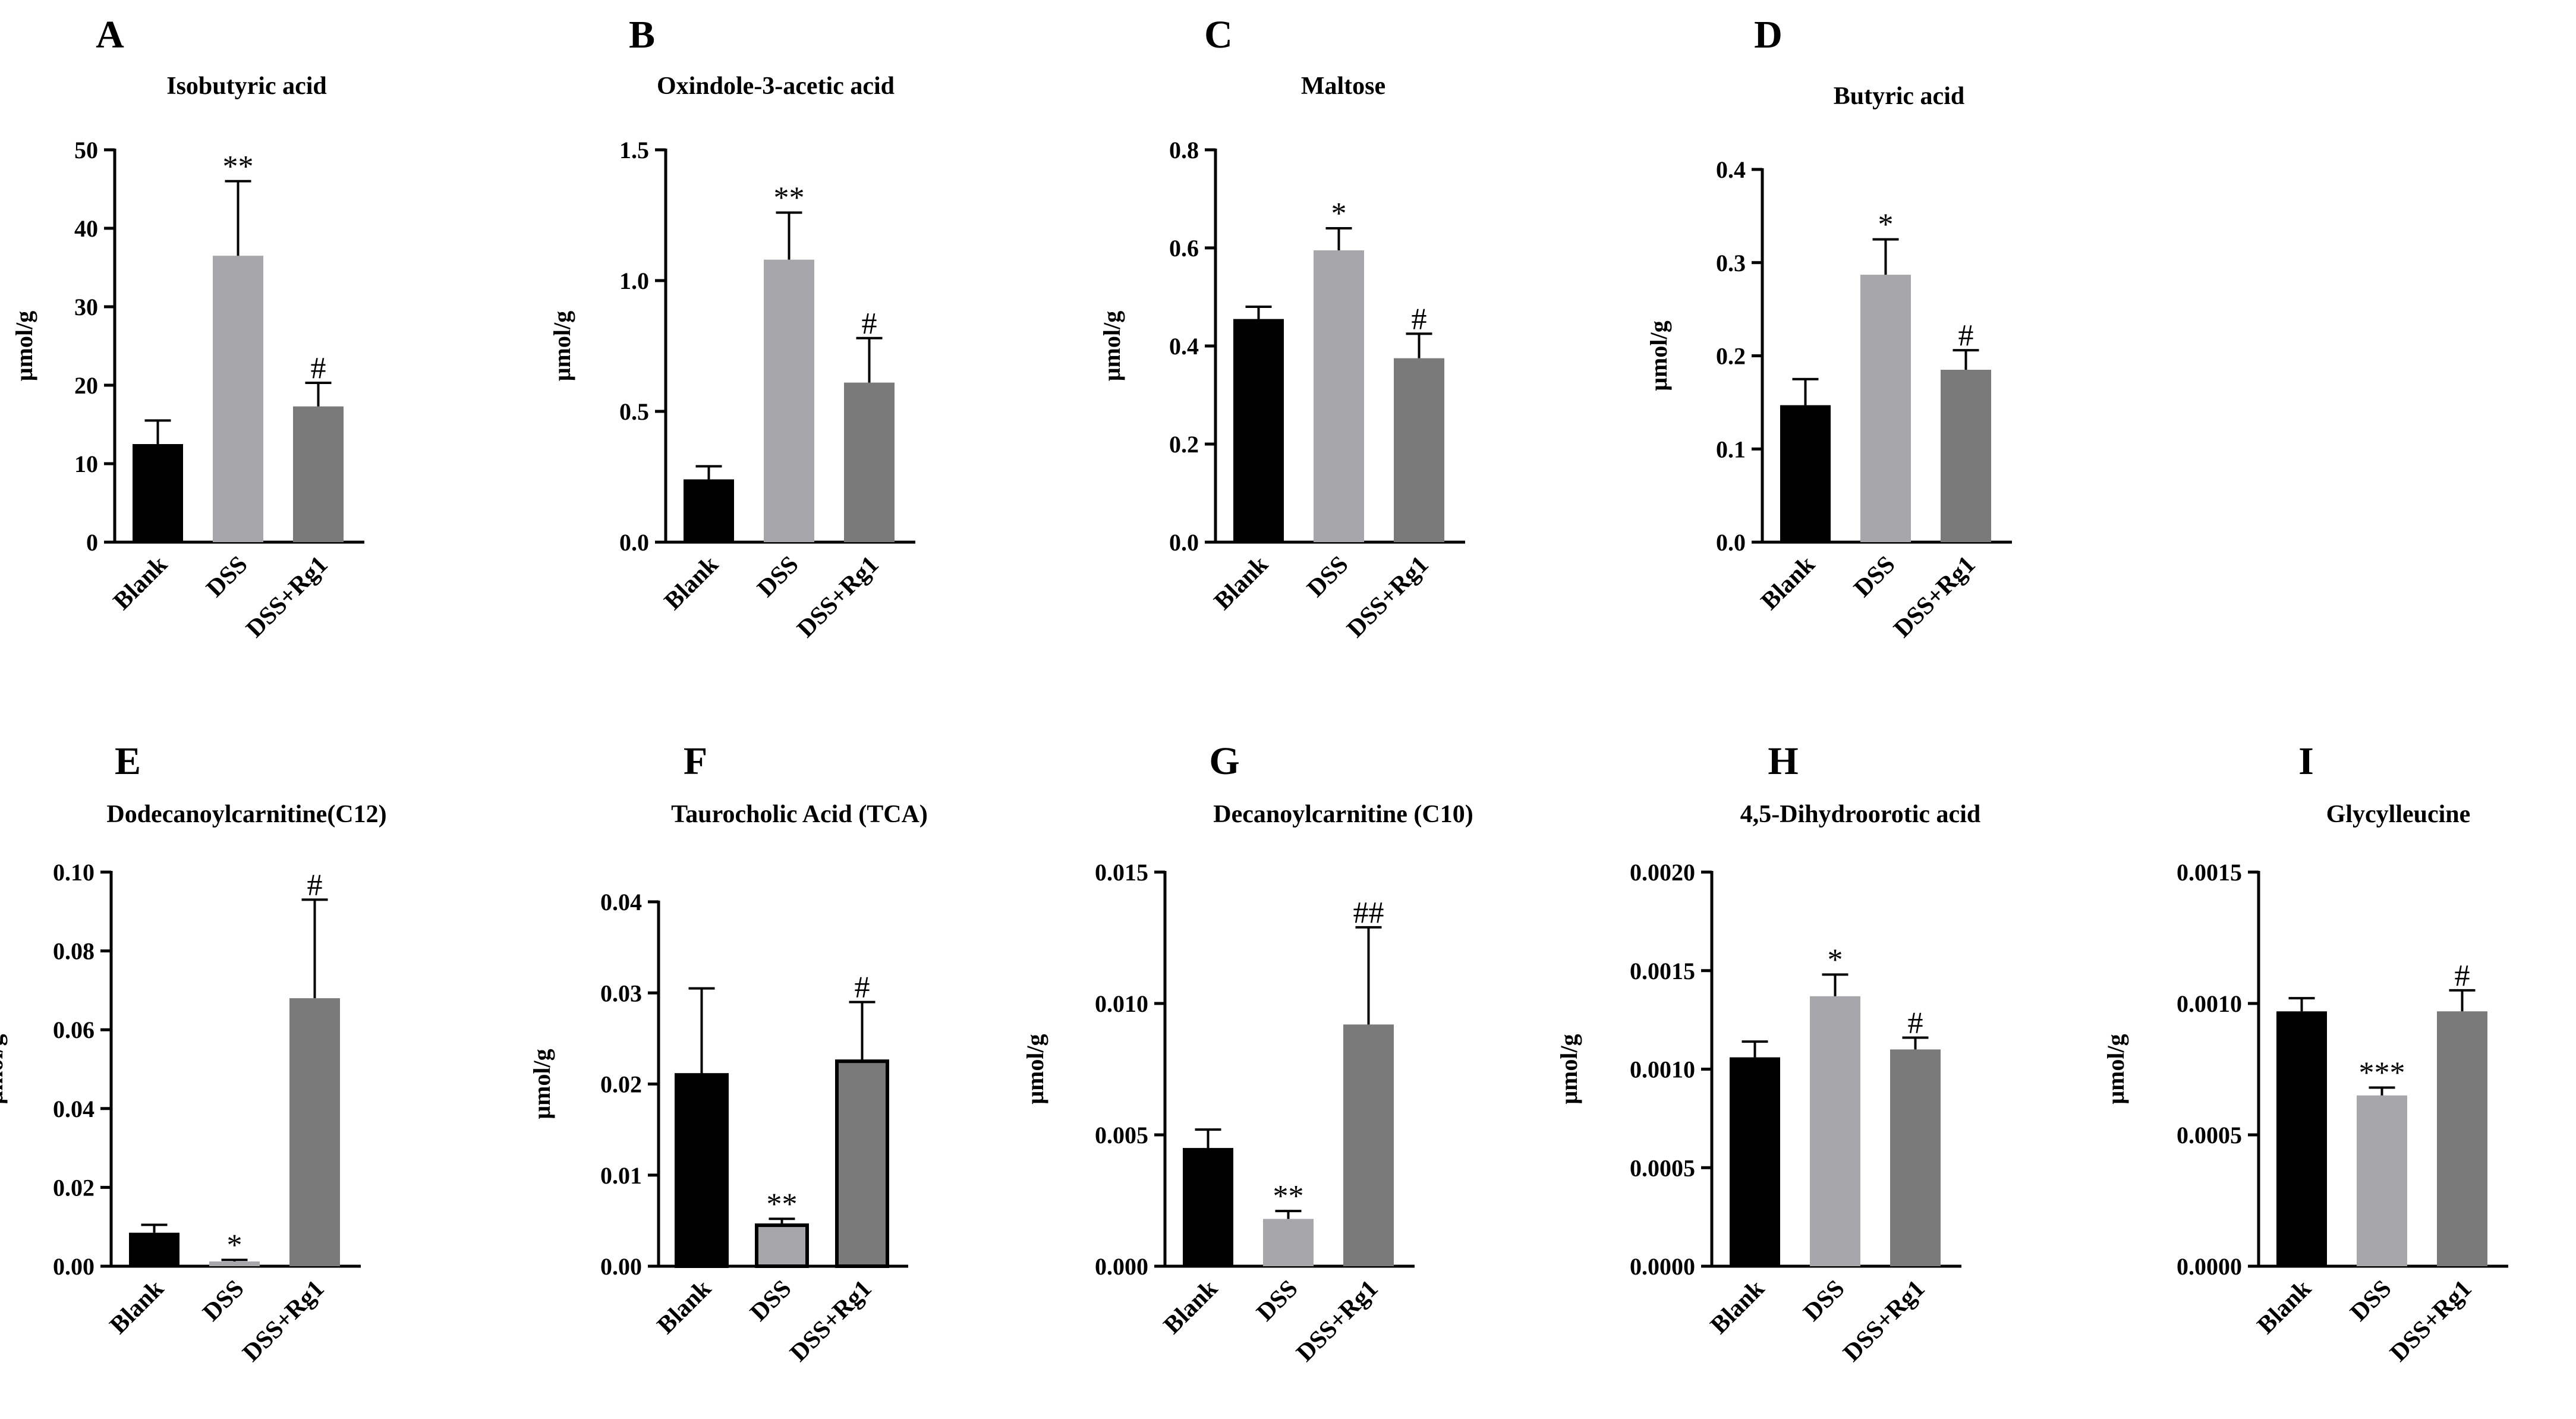 This screenshot has height=1419, width=2576. Describe the element at coordinates (2209, 1266) in the screenshot. I see `y-tick-label: 0.0000` at that location.